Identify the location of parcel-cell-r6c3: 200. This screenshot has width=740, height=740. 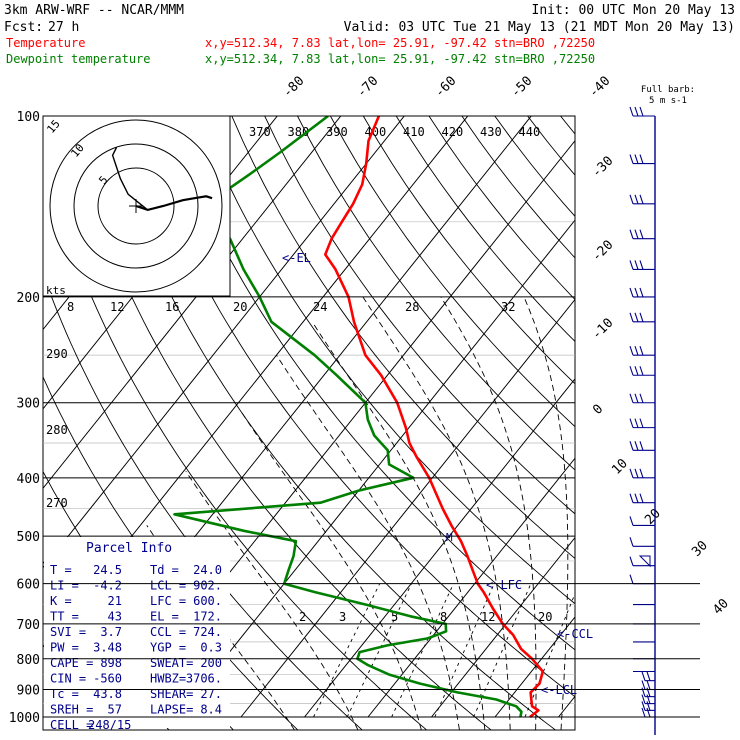
(211, 663).